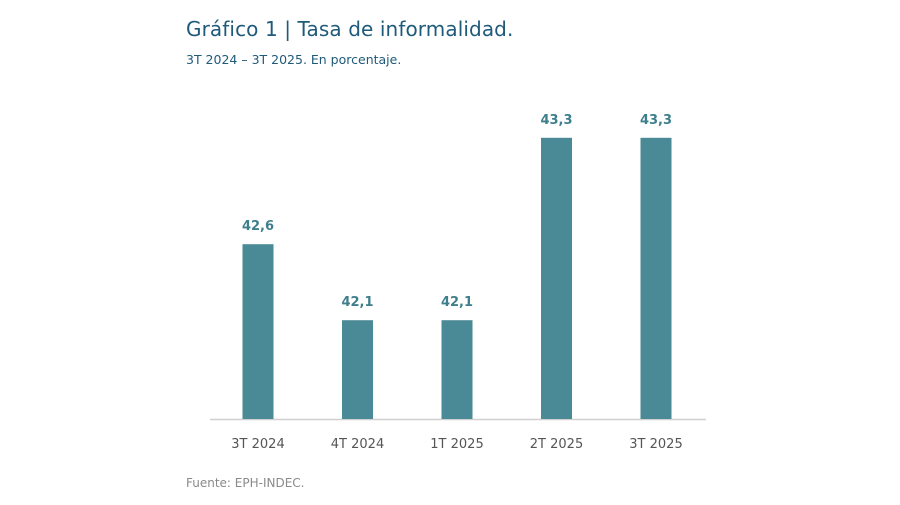 The height and width of the screenshot is (505, 900). What do you see at coordinates (556, 444) in the screenshot?
I see `x-tick-label: 2T 2025` at bounding box center [556, 444].